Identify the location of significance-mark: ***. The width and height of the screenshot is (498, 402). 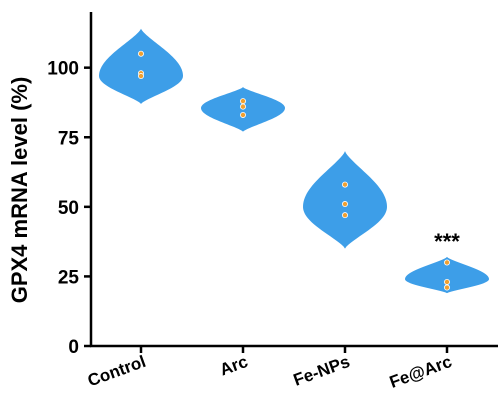
(447, 241).